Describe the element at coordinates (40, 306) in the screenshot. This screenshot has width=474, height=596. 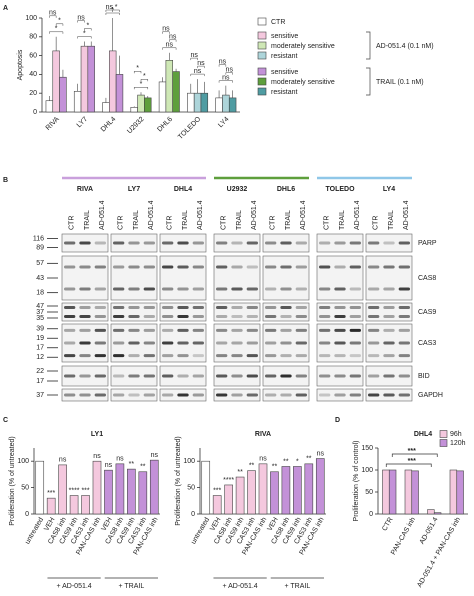
I see `mw-marker: 47` at that location.